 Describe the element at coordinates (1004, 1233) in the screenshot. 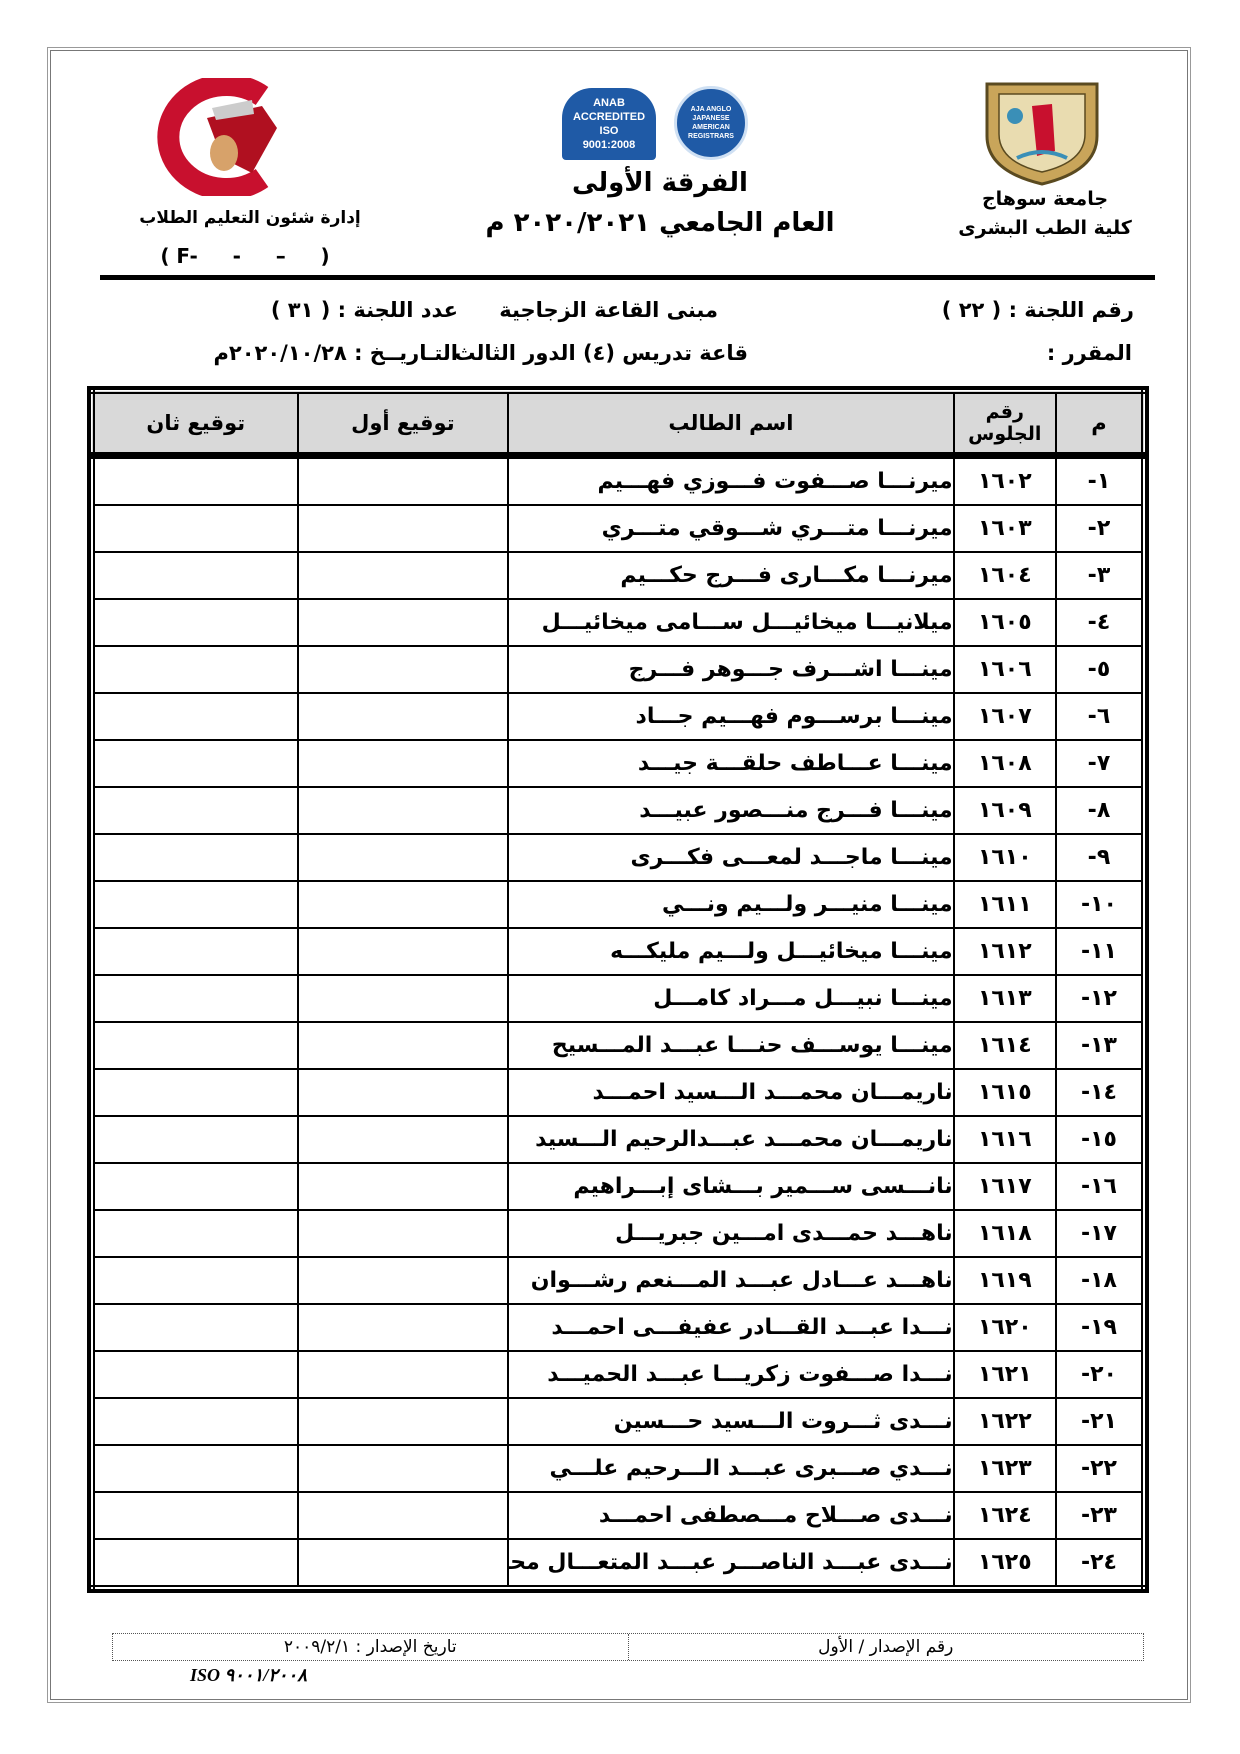

I see `seat-number: ١٦١٨` at that location.